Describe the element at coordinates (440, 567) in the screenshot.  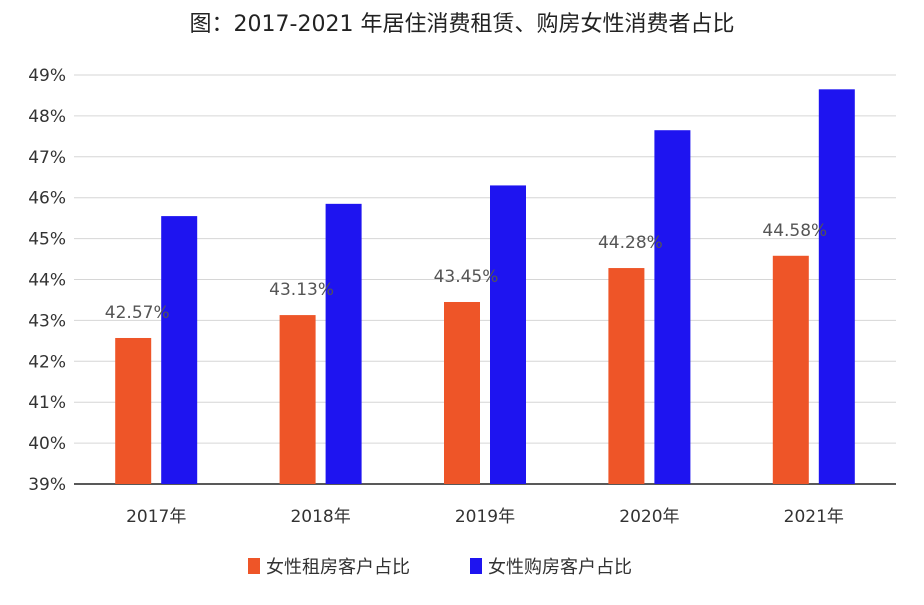
I see `legend: 女性租房客户占比 女性购房客户占比` at that location.